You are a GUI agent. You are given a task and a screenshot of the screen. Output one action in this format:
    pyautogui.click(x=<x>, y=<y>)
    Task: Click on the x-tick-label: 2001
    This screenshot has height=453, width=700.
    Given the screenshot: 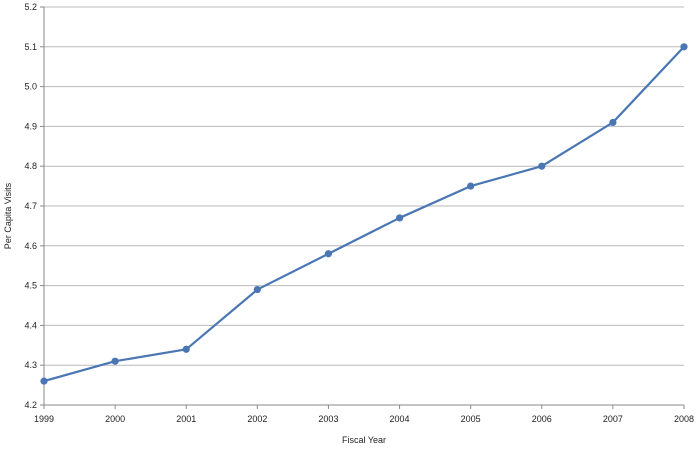 What is the action you would take?
    pyautogui.click(x=186, y=419)
    